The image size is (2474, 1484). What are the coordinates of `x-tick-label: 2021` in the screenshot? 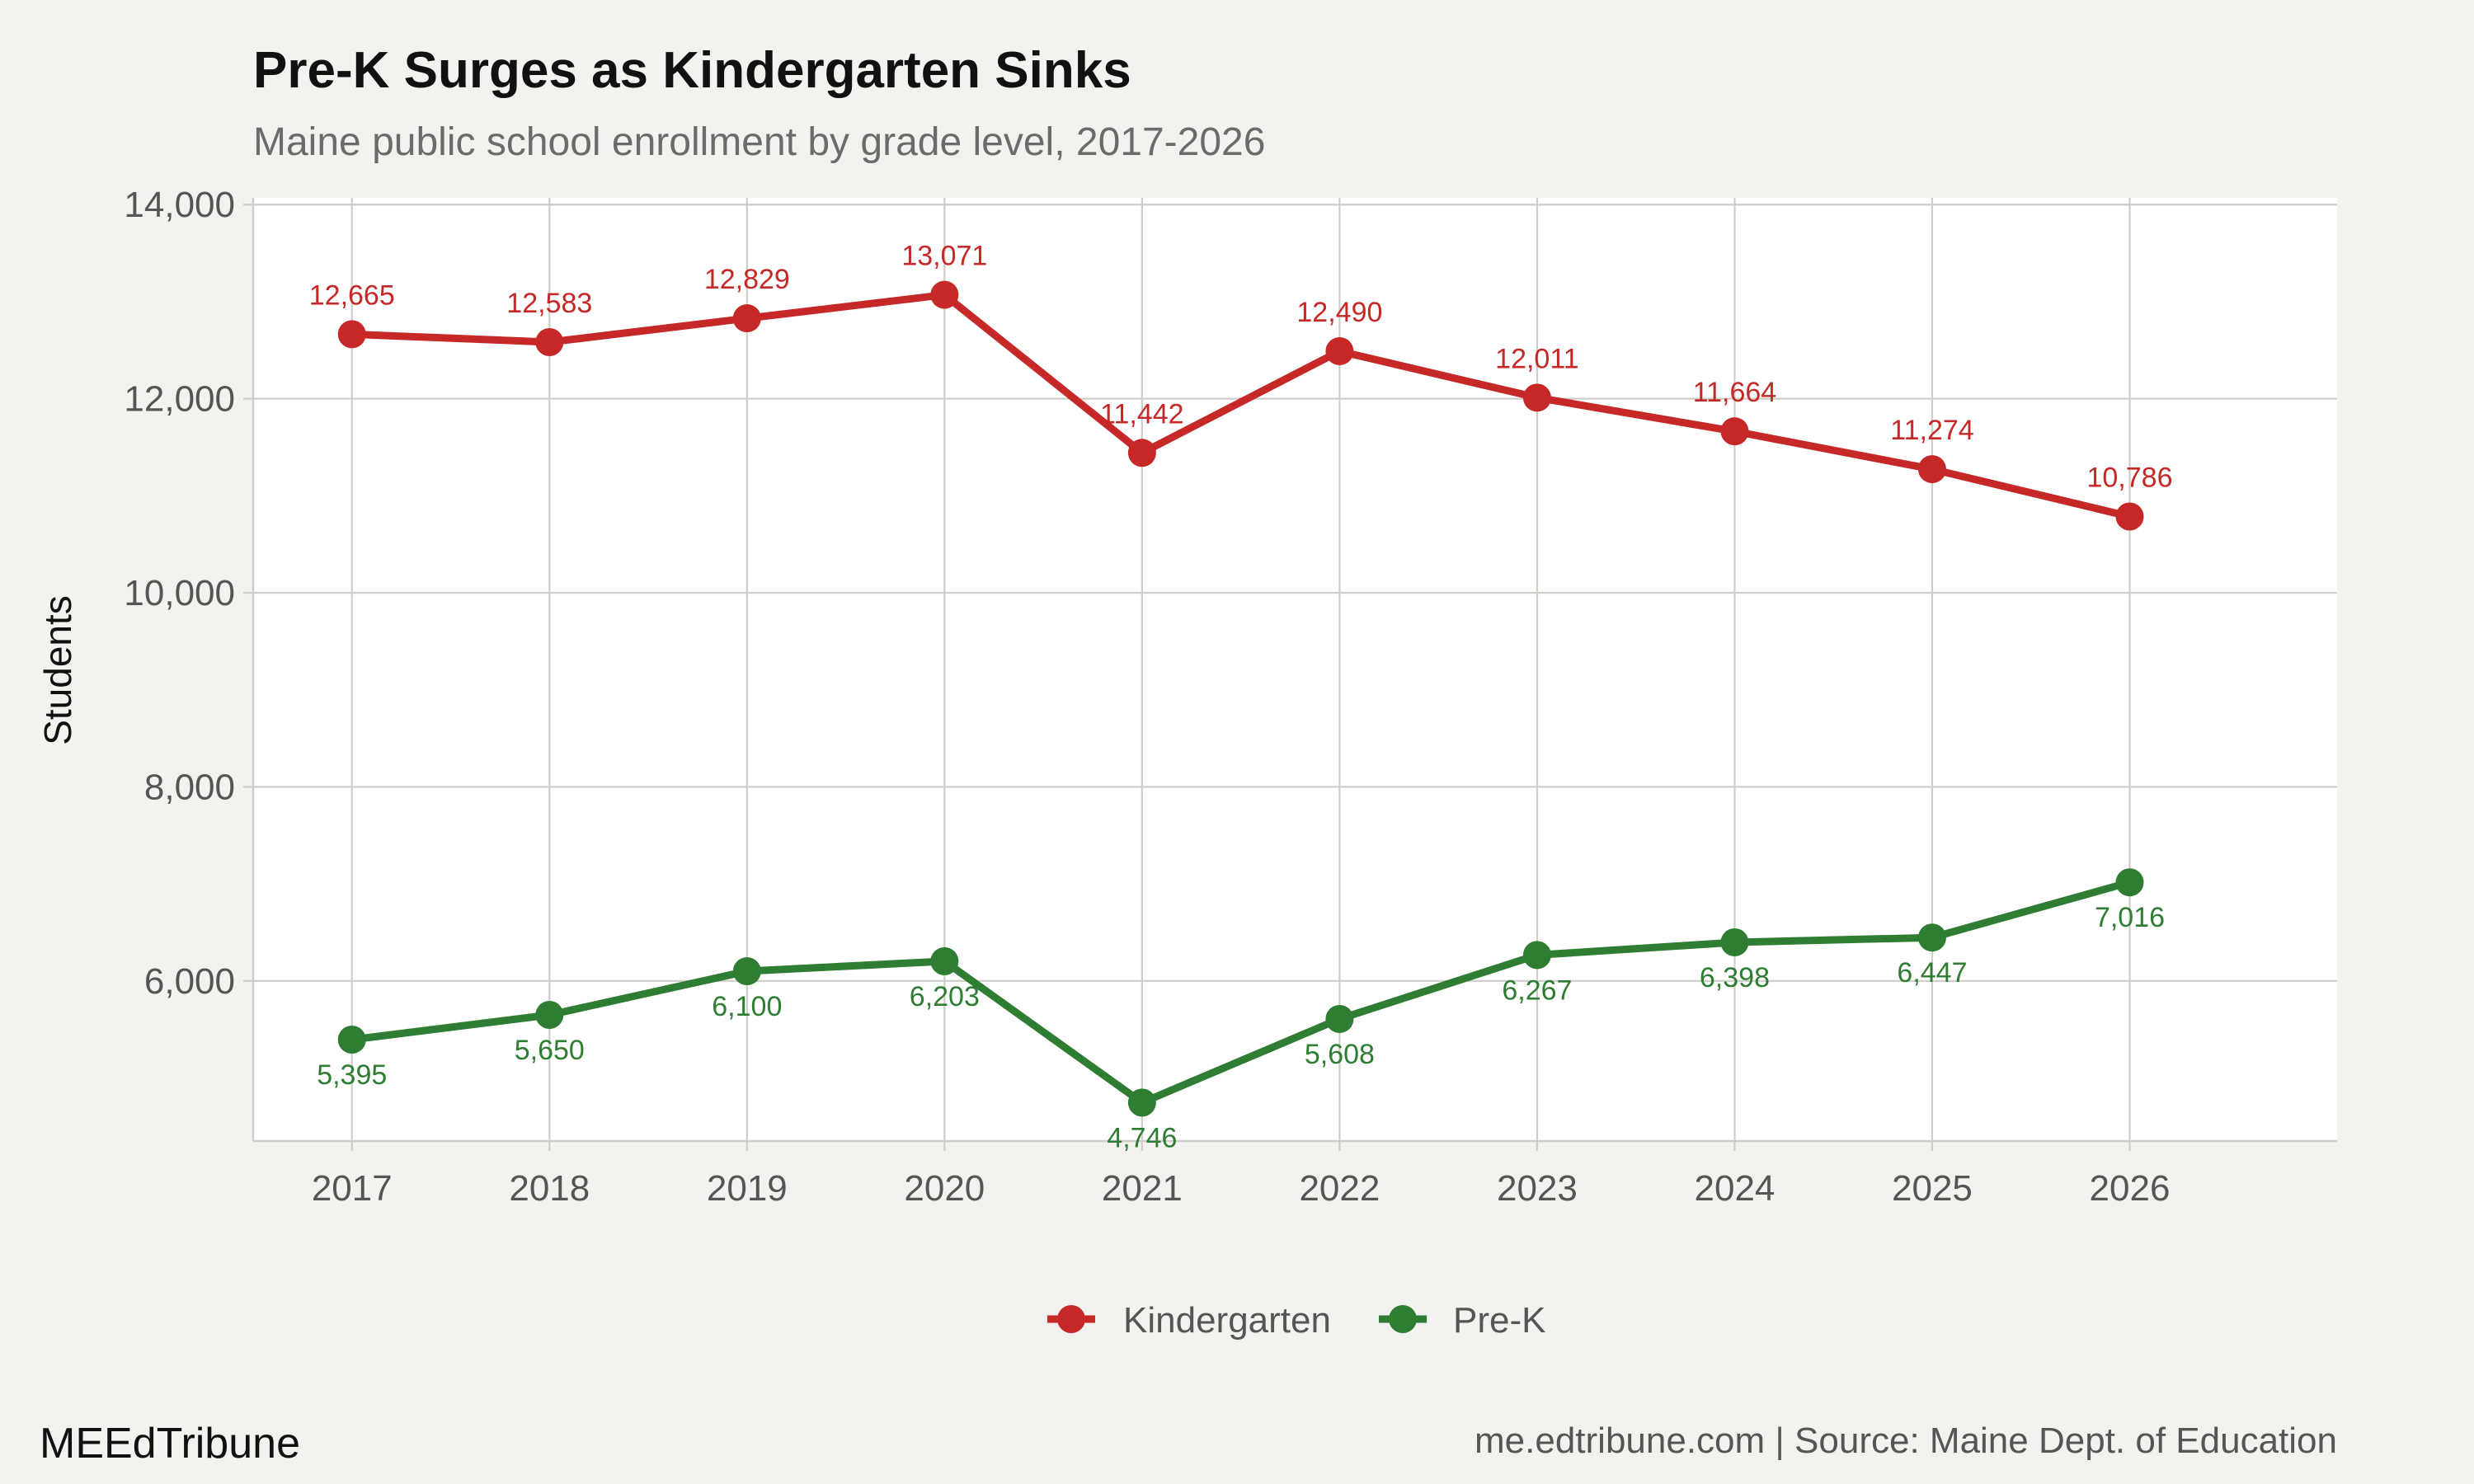 It's located at (1142, 1188).